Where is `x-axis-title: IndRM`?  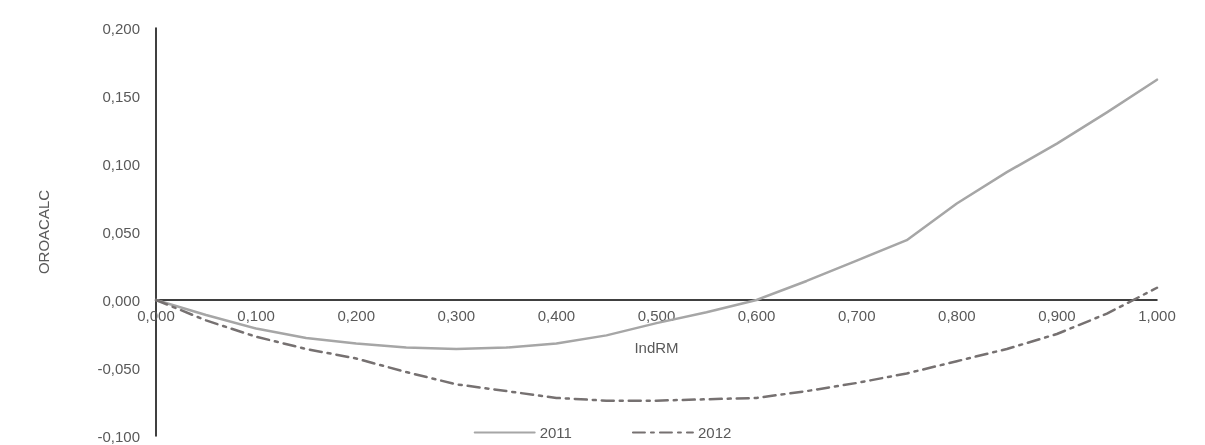
x-axis-title: IndRM is located at coordinates (656, 347).